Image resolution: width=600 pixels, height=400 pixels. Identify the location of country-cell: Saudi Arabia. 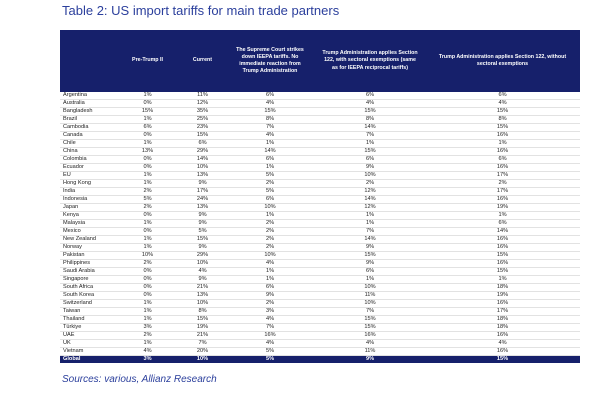
(87, 271).